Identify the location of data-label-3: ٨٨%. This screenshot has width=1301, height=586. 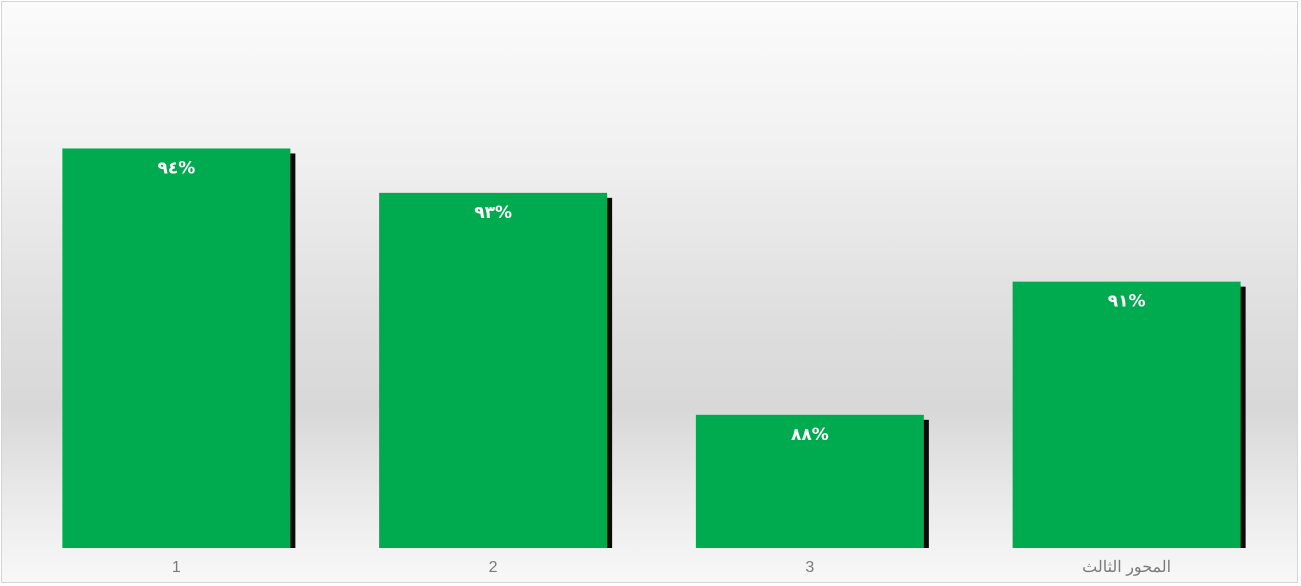
(810, 435).